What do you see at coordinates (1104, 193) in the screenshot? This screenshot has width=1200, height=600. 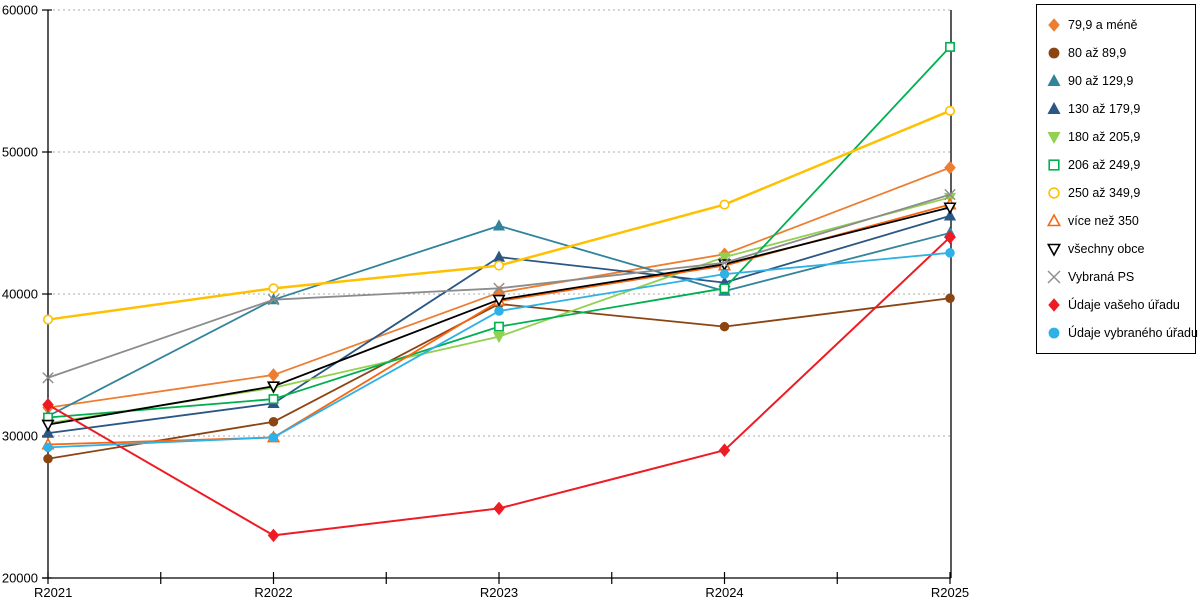 I see `legend-label: 250 až 349,9` at bounding box center [1104, 193].